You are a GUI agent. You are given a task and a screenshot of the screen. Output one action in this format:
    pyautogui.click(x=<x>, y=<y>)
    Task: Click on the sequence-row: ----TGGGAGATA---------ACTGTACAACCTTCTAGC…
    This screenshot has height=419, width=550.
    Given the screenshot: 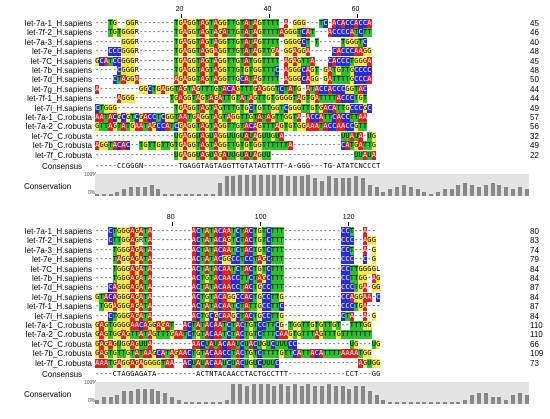 What is the action you would take?
    pyautogui.click(x=238, y=278)
    